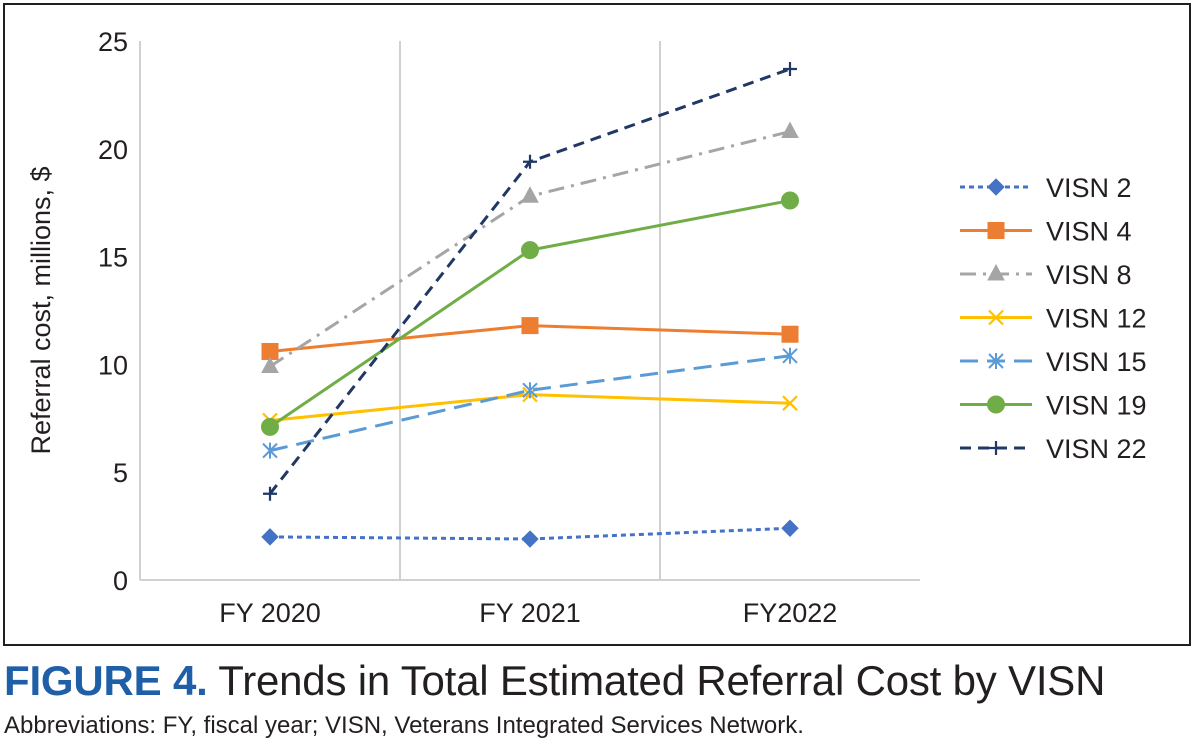 The image size is (1196, 743). Describe the element at coordinates (113, 150) in the screenshot. I see `y-tick-label: 20` at that location.